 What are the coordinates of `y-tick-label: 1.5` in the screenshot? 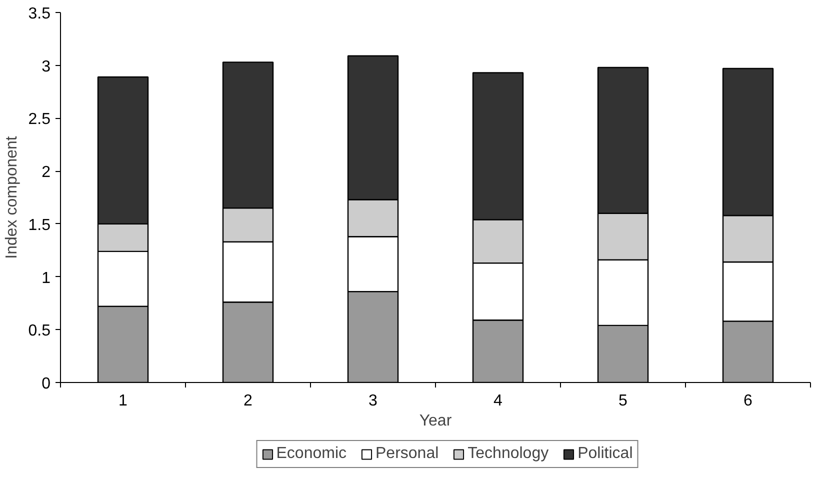 It's located at (39, 225).